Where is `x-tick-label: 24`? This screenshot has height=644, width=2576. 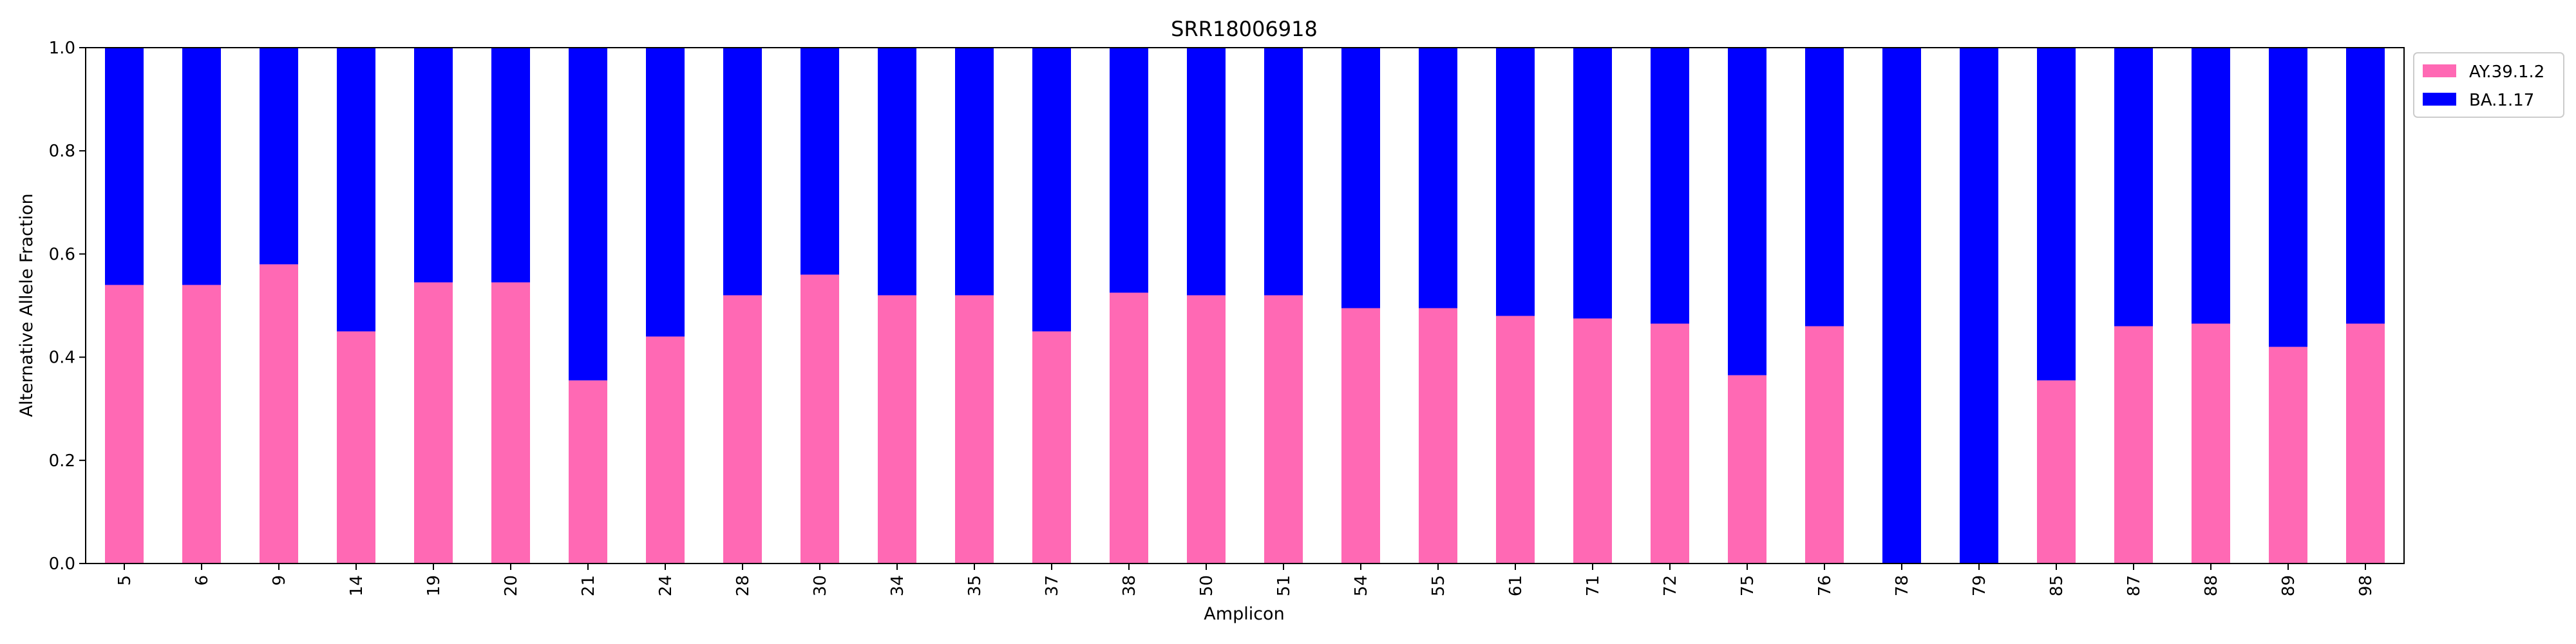 x-tick-label: 24 is located at coordinates (666, 586).